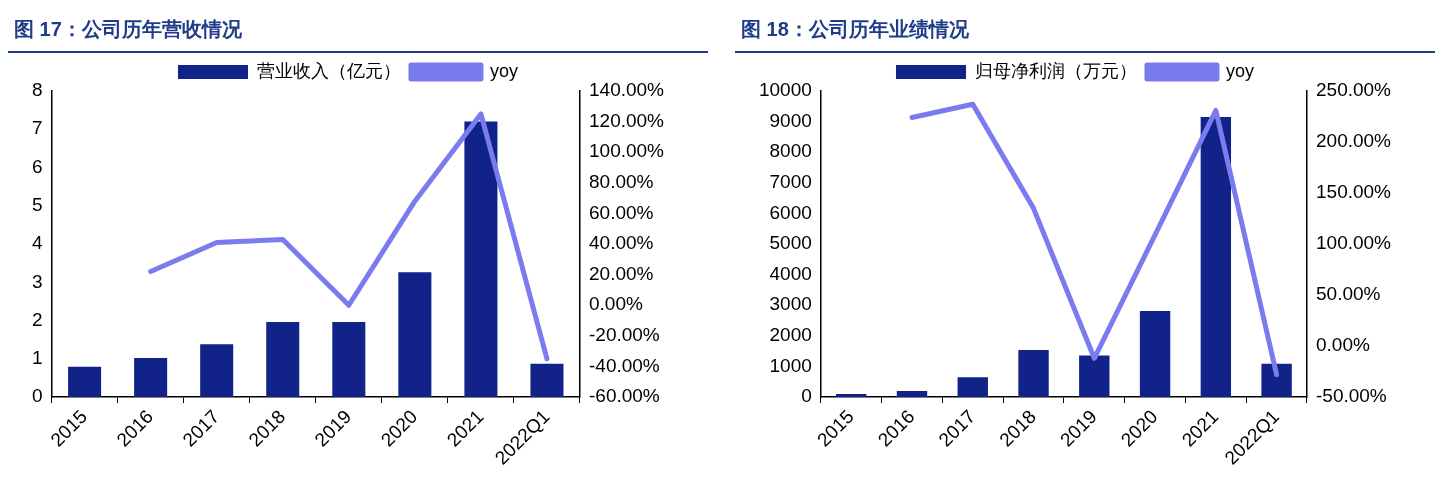 The image size is (1443, 495). What do you see at coordinates (37, 243) in the screenshot?
I see `y-tick-label: 4` at bounding box center [37, 243].